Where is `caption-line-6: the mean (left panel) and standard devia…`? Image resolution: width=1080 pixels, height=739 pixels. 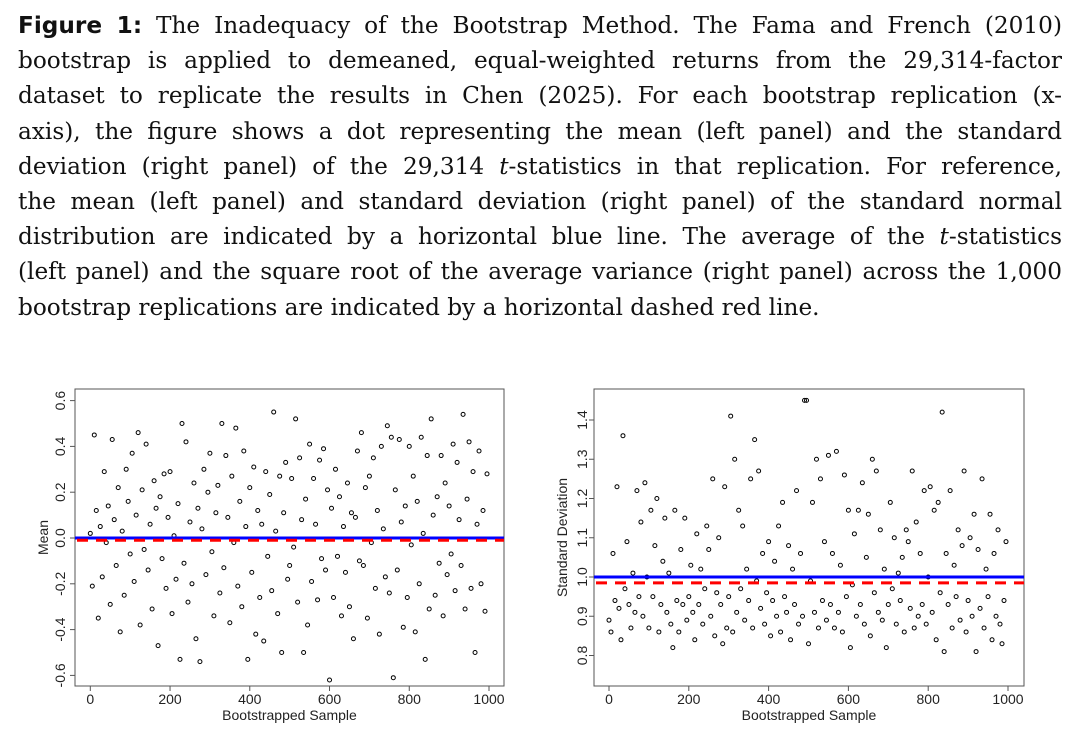 caption-line-6: the mean (left panel) and standard devia… is located at coordinates (540, 201).